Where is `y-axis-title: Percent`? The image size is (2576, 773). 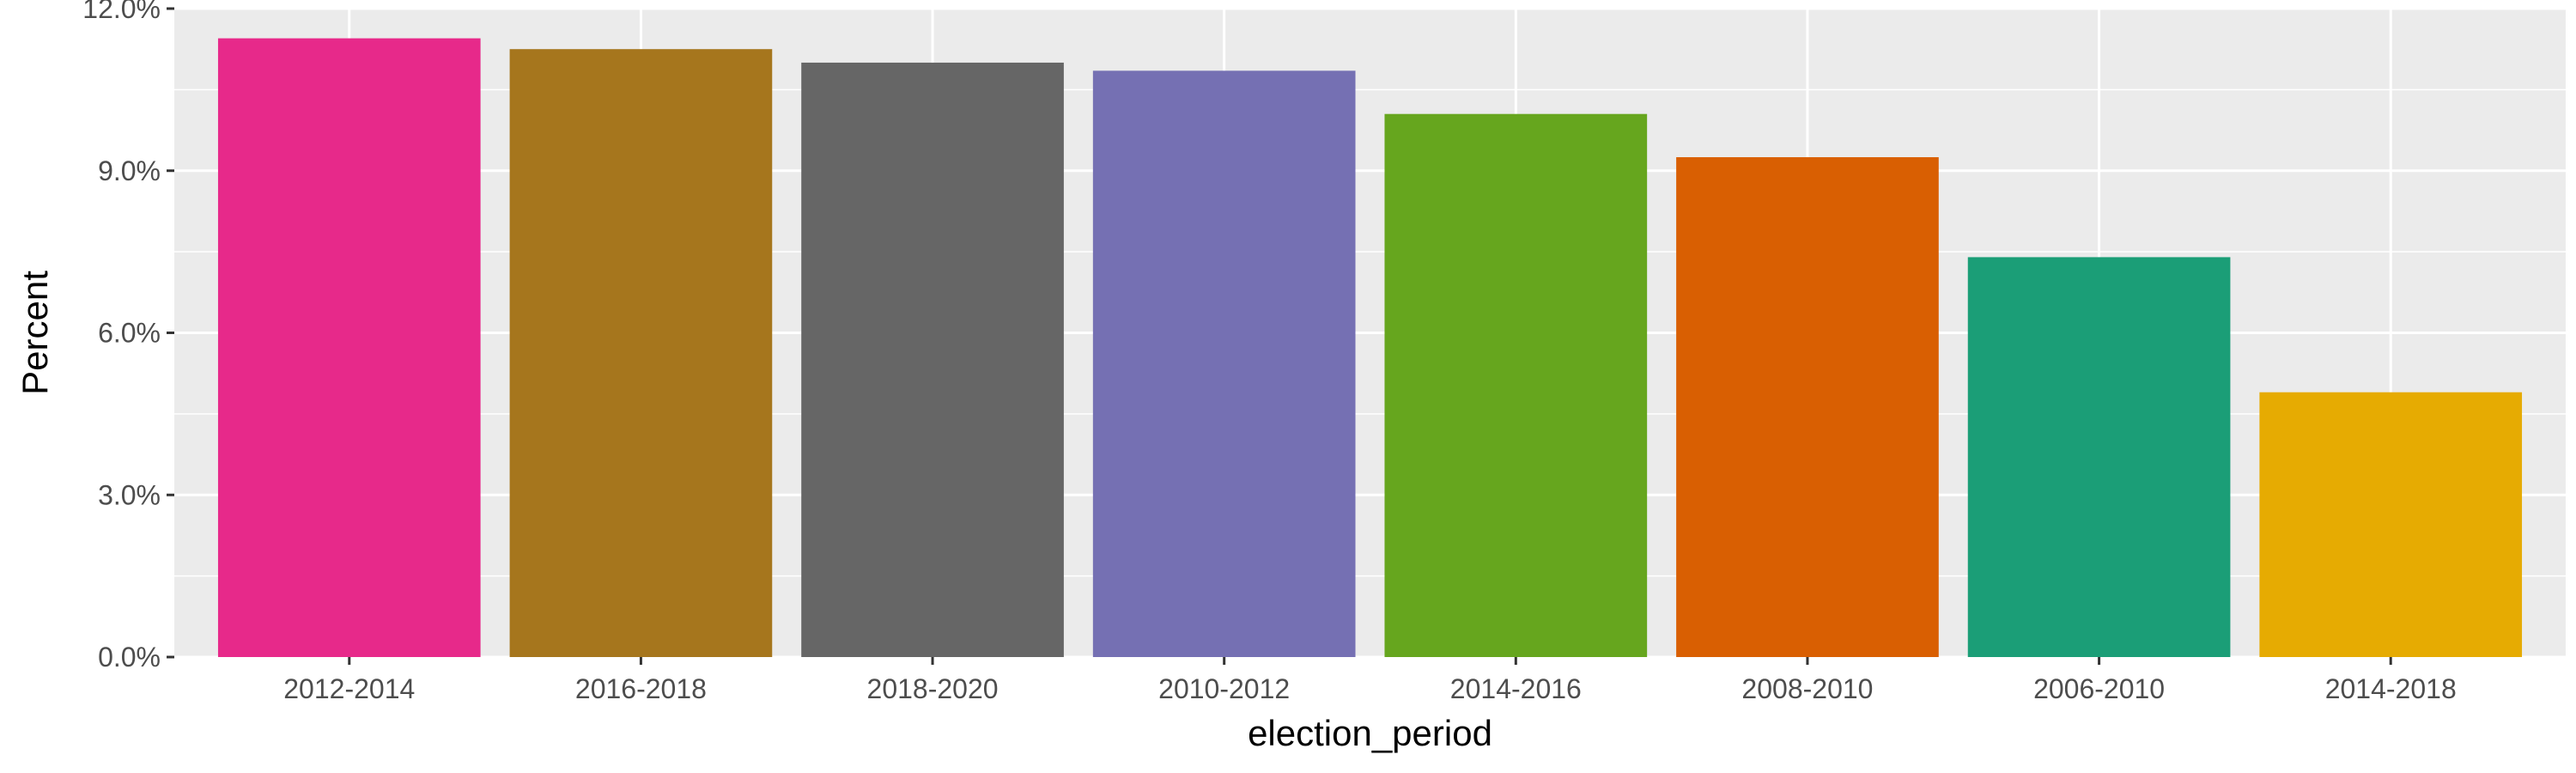 y-axis-title: Percent is located at coordinates (35, 333).